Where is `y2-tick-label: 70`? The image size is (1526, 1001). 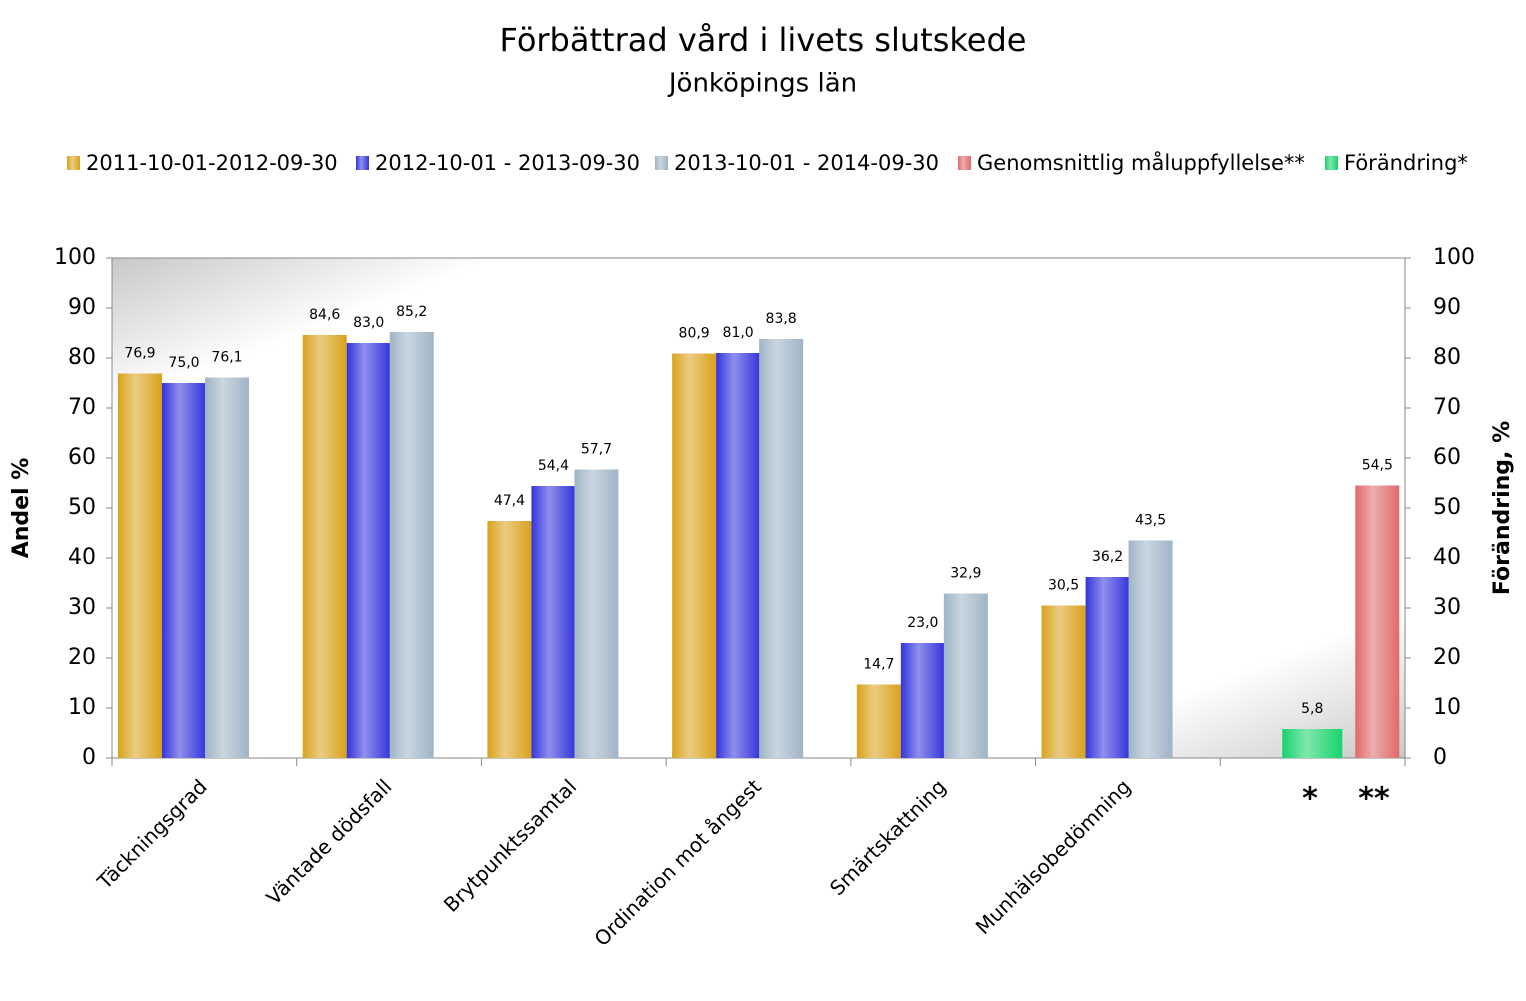 y2-tick-label: 70 is located at coordinates (1447, 407).